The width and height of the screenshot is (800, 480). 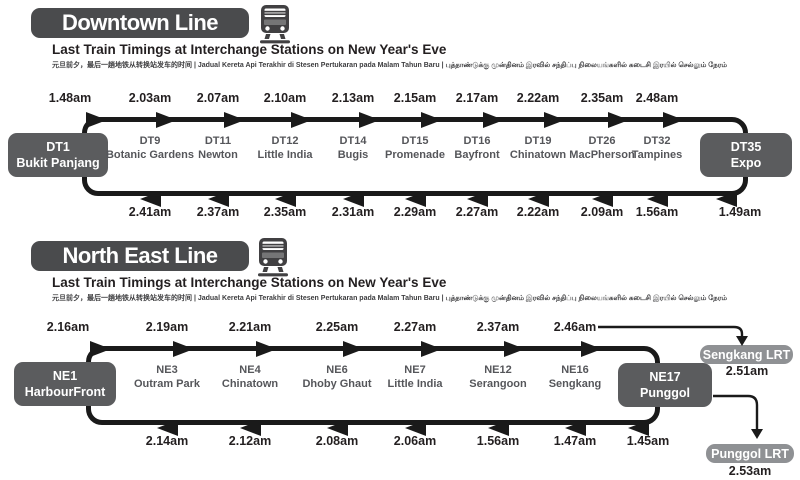 I want to click on station-label: DT14 Bugis, so click(x=353, y=149).